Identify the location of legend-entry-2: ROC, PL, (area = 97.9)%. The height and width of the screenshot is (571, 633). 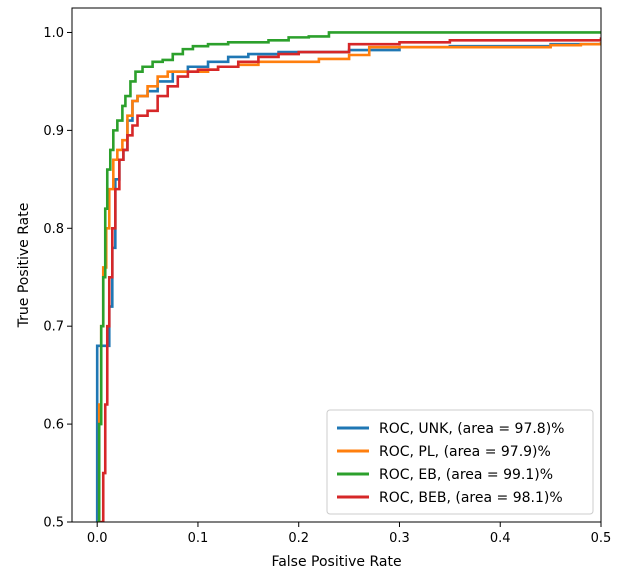
(465, 452).